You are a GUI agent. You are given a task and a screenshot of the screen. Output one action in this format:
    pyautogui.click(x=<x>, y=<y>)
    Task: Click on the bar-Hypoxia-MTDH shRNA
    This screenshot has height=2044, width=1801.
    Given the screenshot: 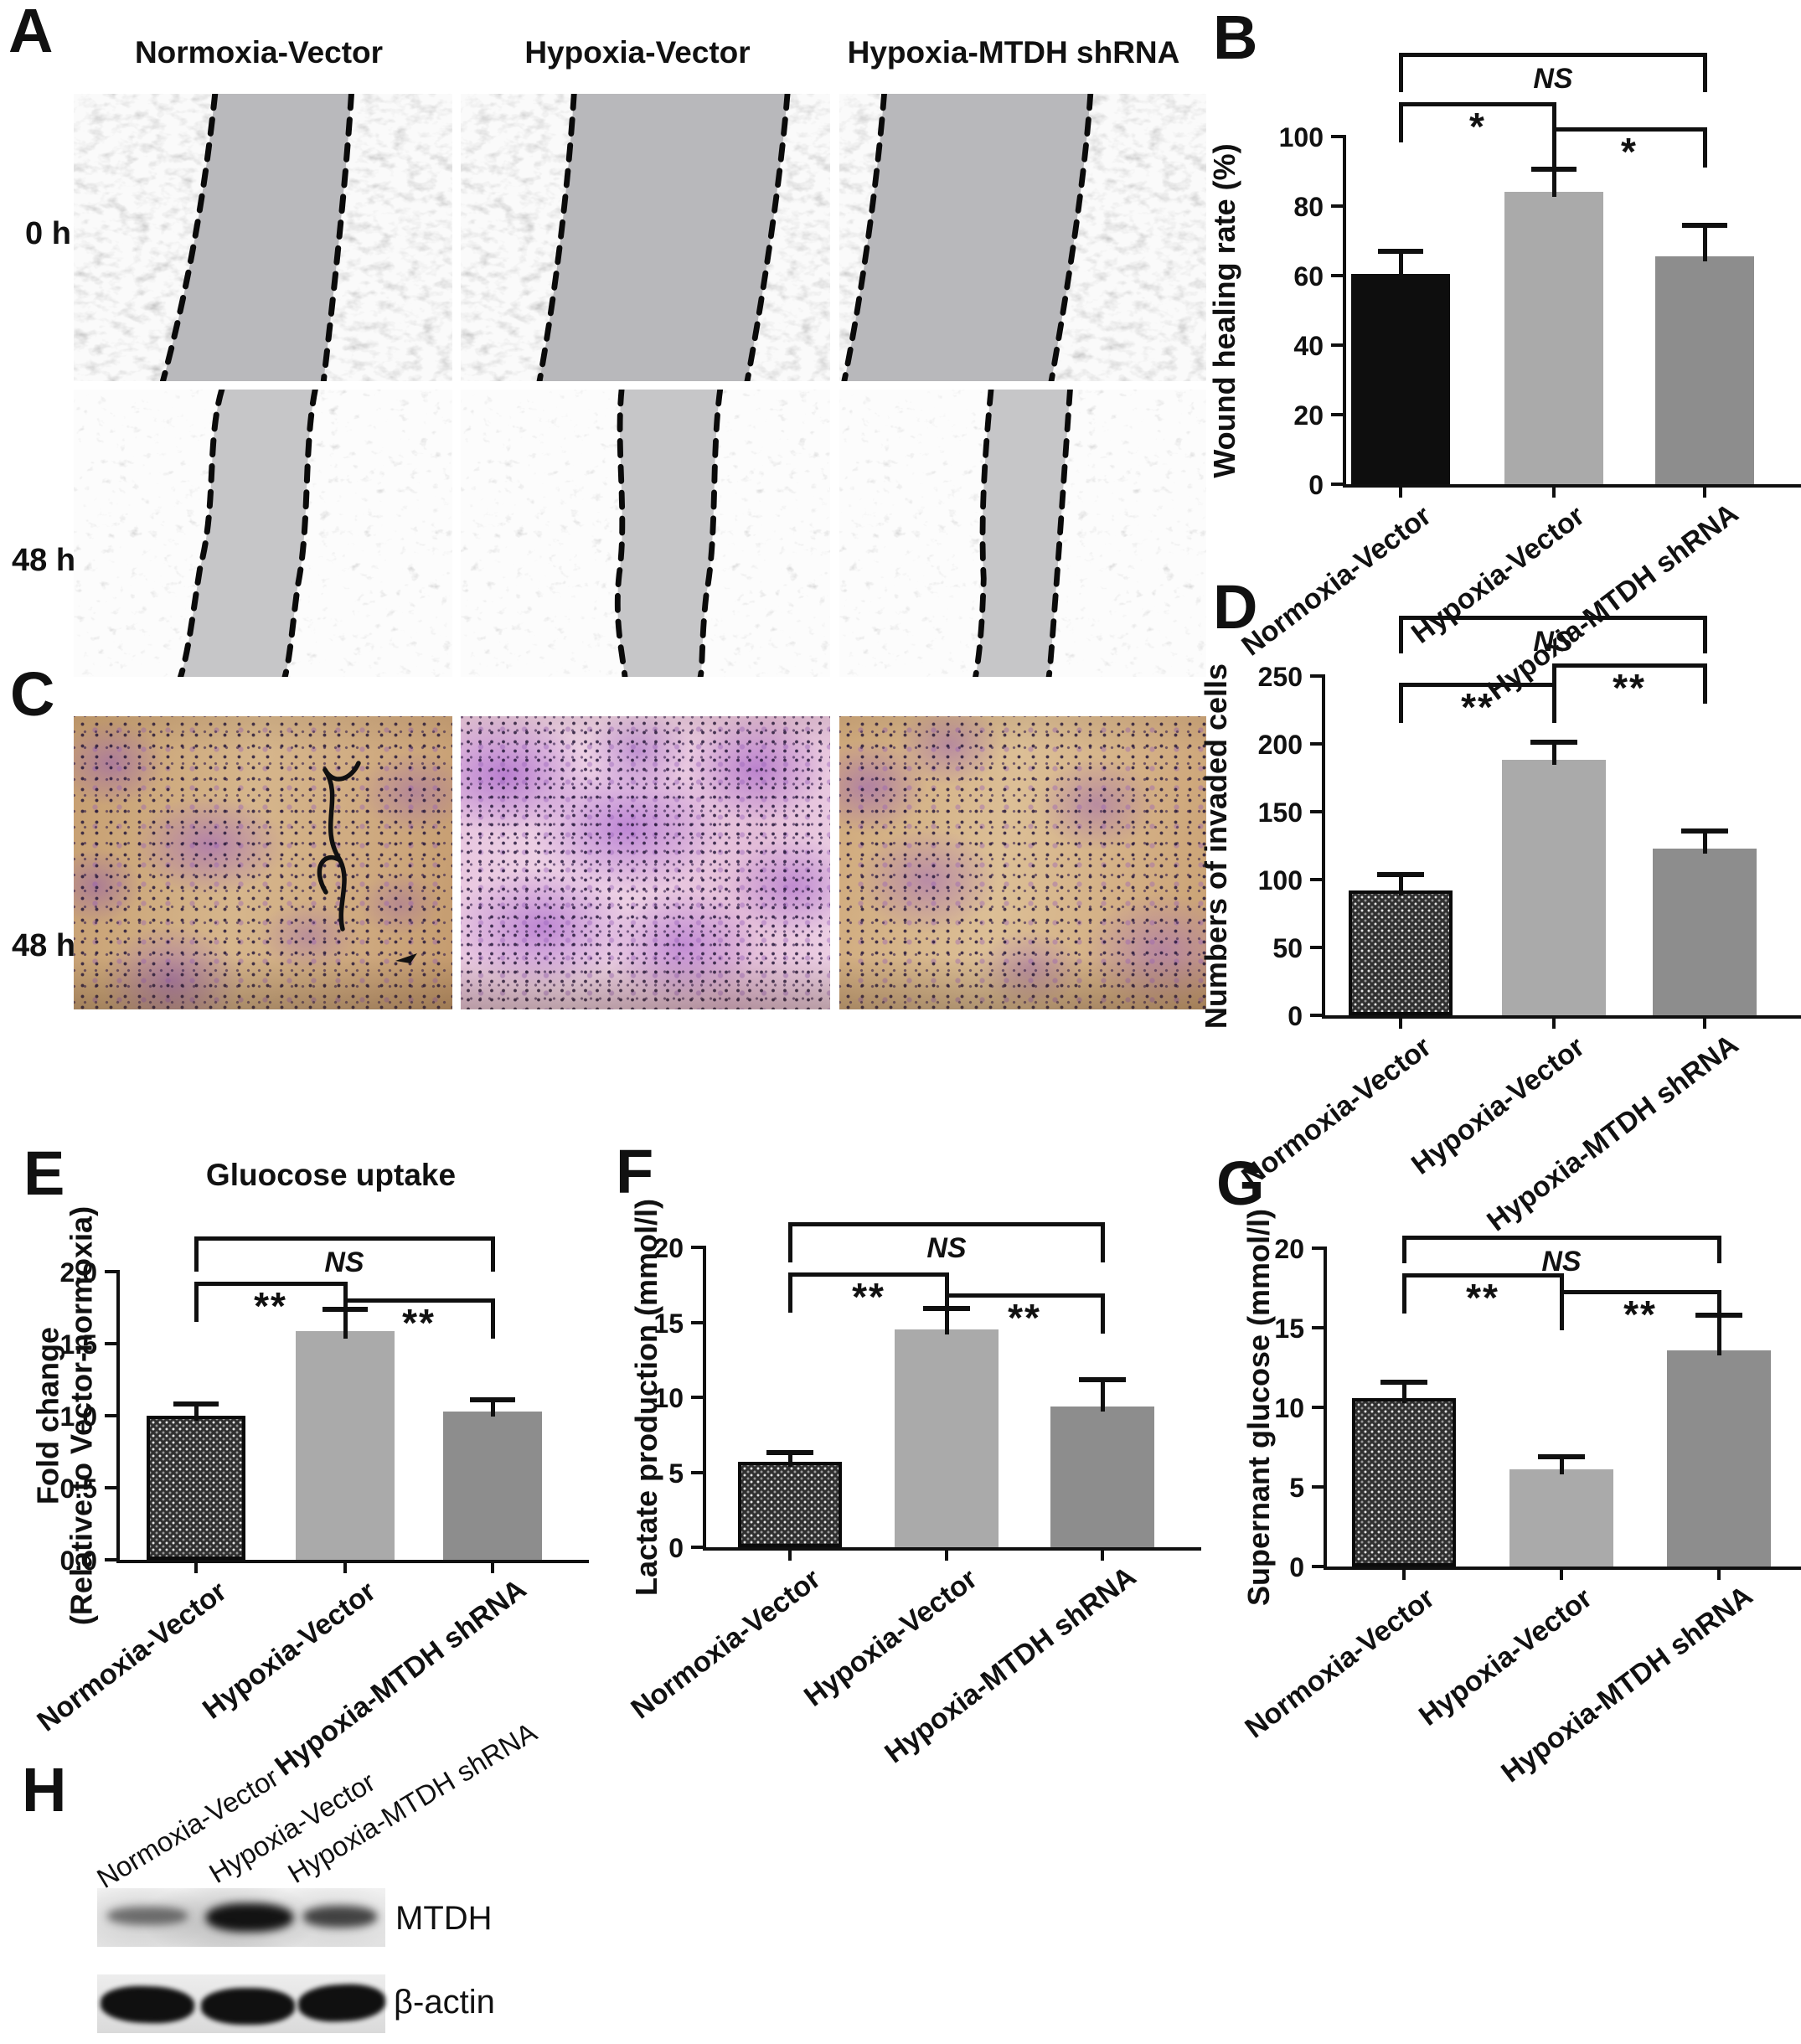 What is the action you would take?
    pyautogui.click(x=1719, y=1459)
    